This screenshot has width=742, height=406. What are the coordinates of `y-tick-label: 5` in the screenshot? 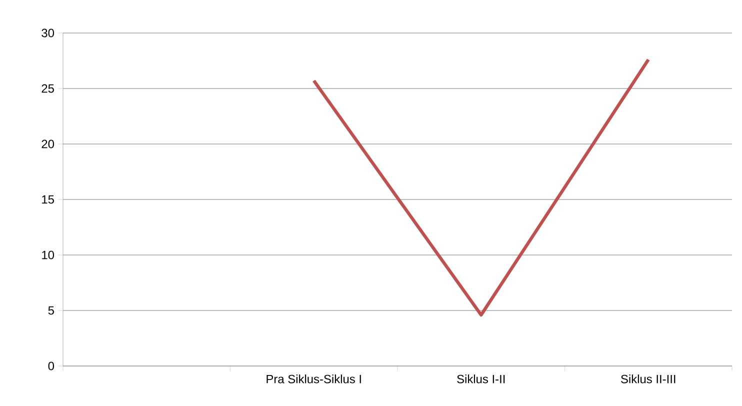 It's located at (51, 310).